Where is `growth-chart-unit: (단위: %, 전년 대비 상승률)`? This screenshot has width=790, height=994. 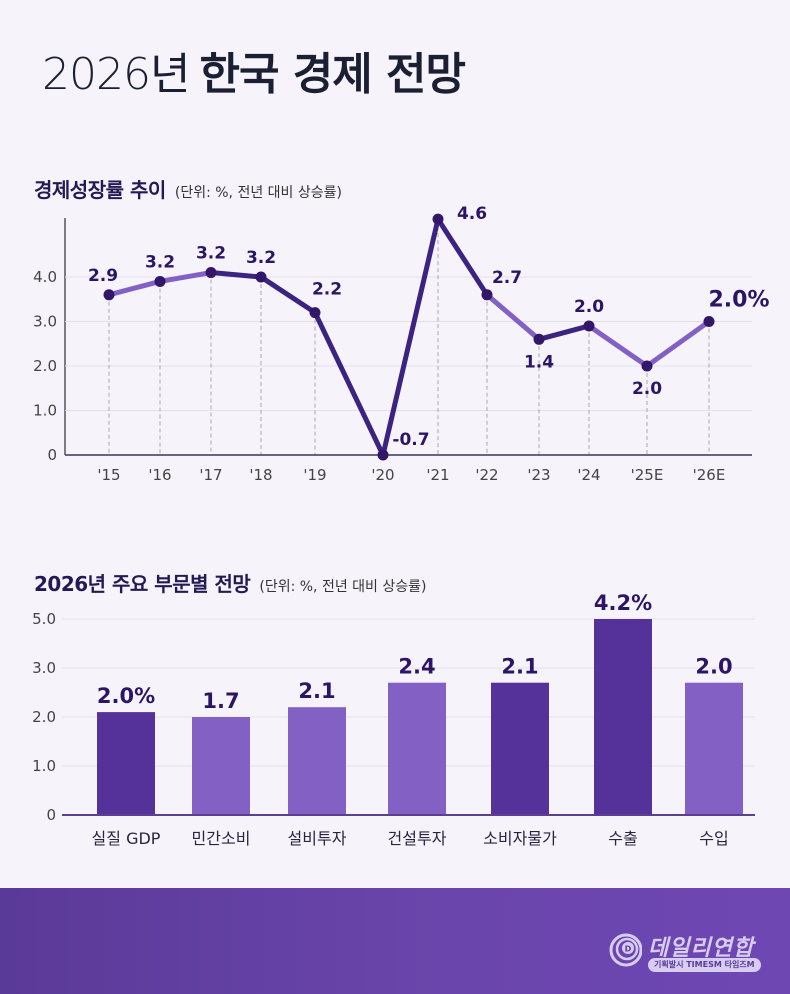
growth-chart-unit: (단위: %, 전년 대비 상승률) is located at coordinates (258, 193).